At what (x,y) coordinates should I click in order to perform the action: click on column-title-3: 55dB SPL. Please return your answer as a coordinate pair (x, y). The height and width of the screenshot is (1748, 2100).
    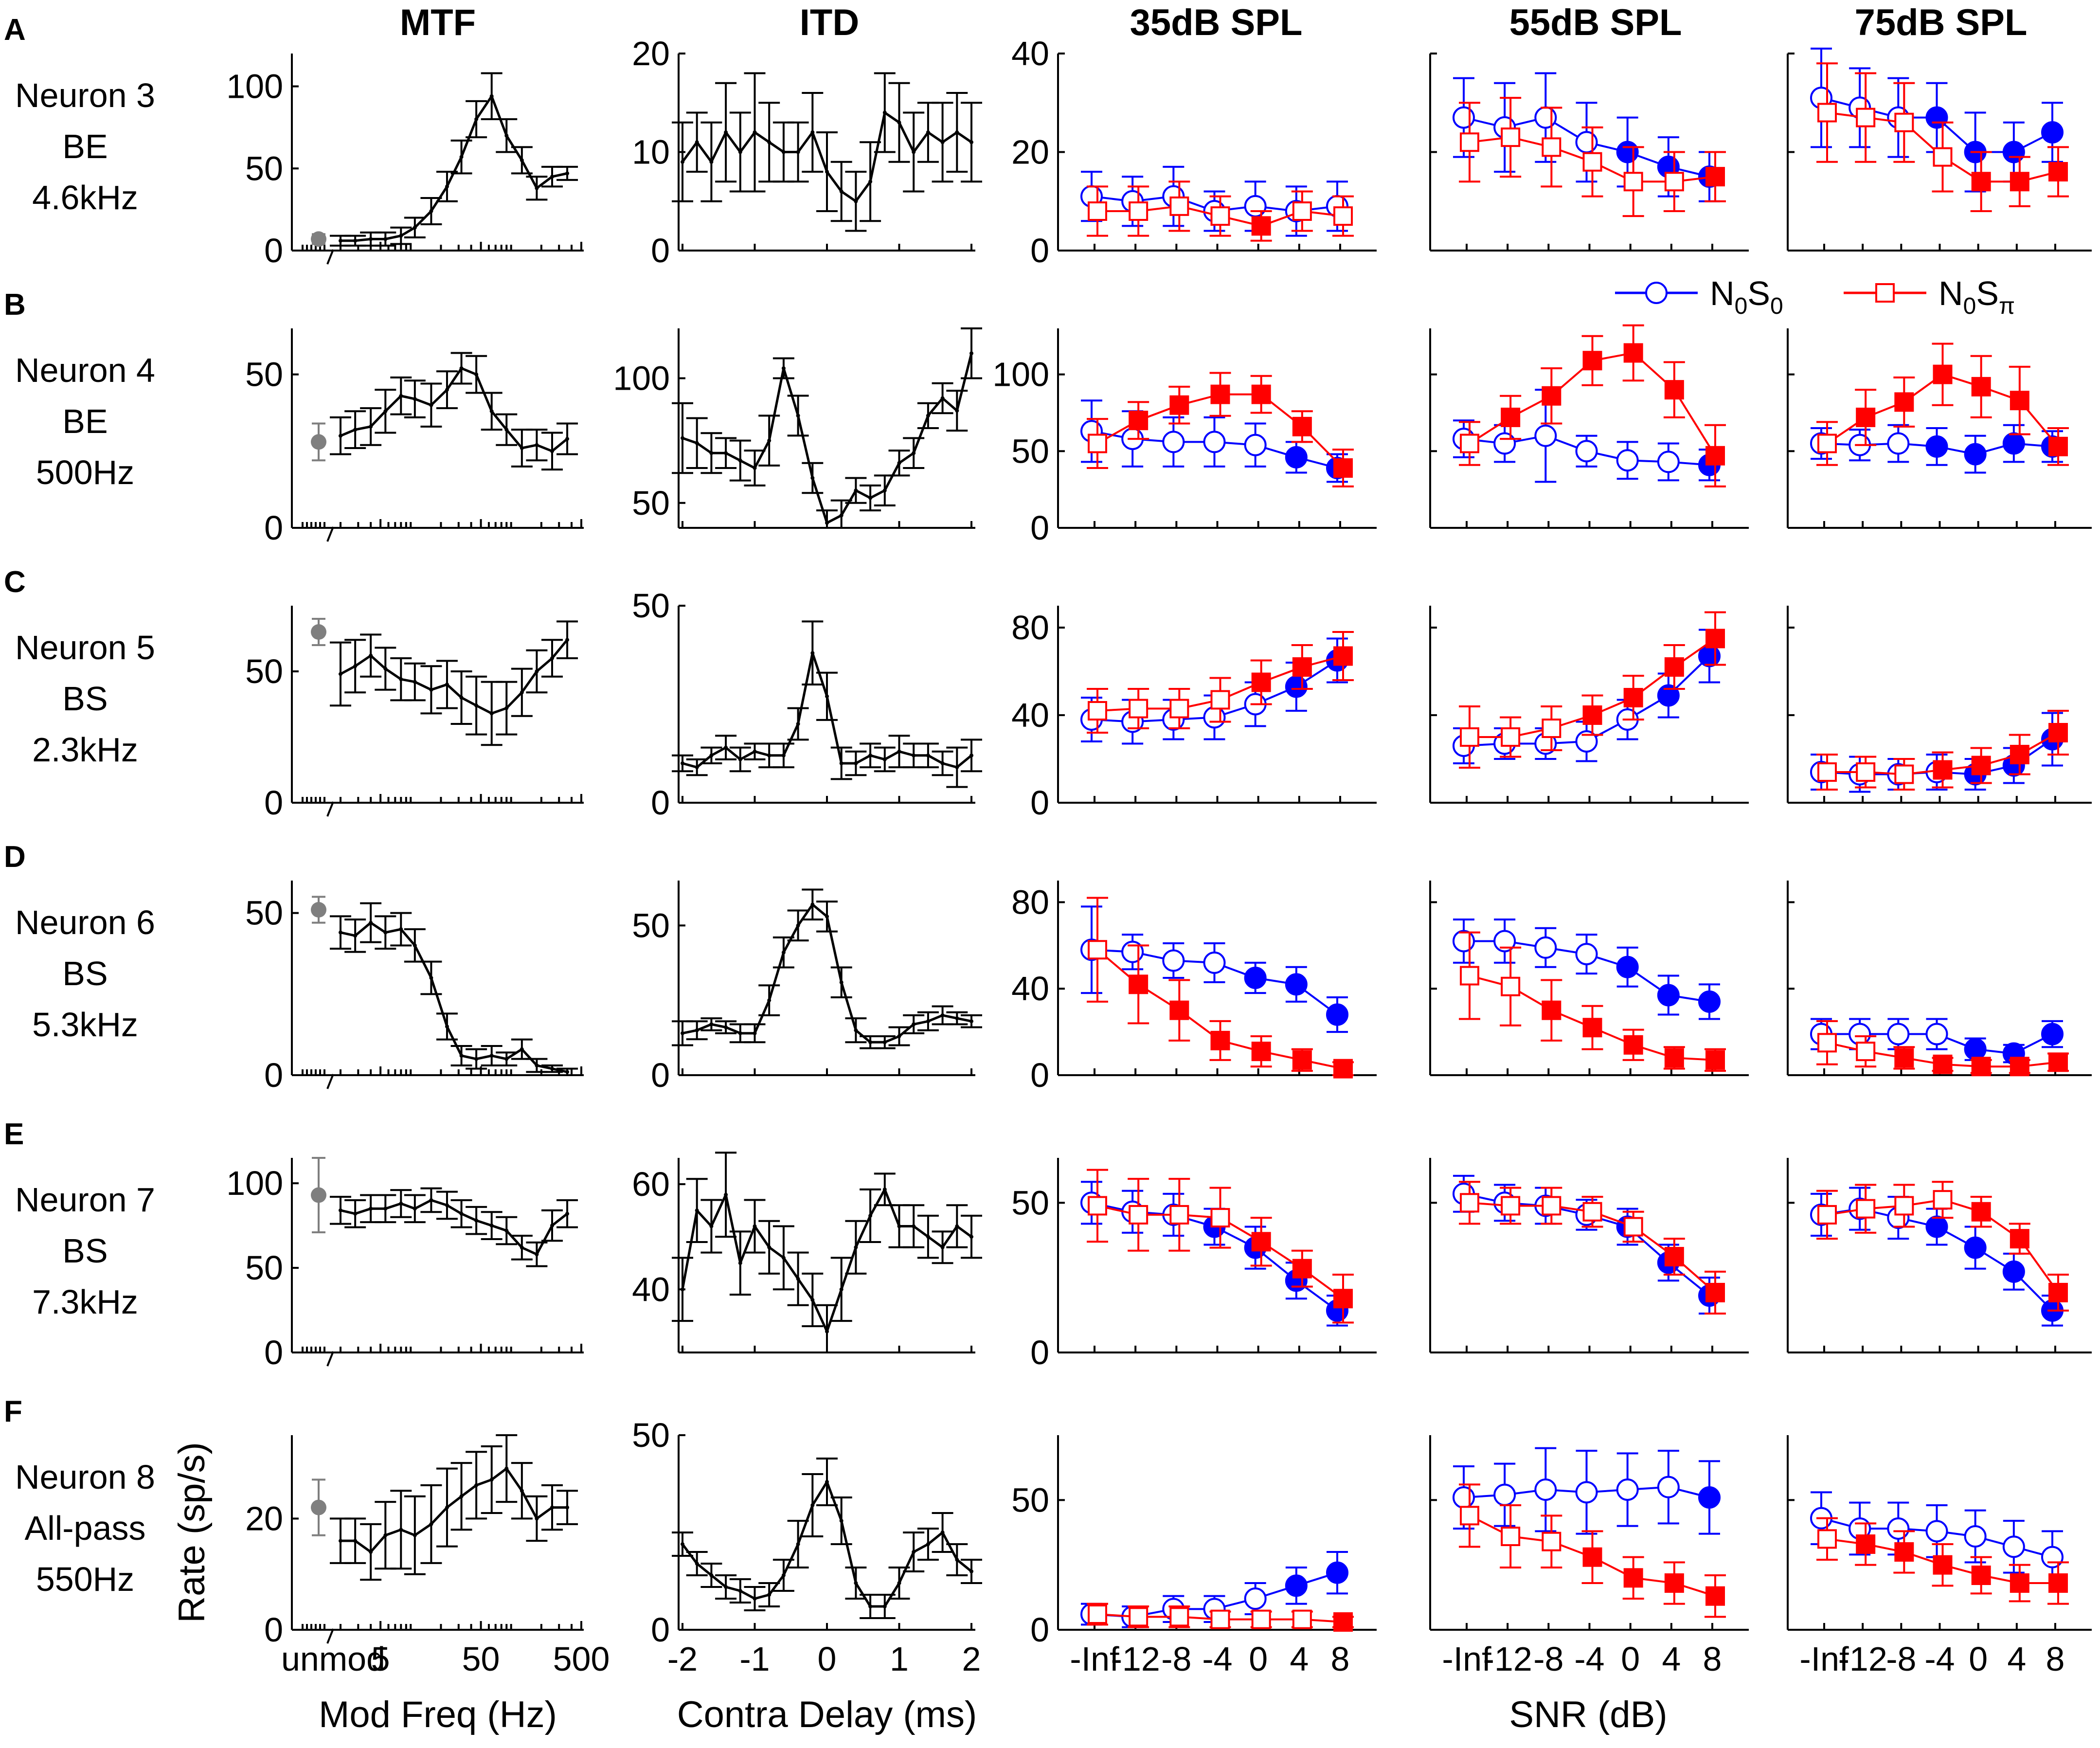
    Looking at the image, I should click on (1595, 22).